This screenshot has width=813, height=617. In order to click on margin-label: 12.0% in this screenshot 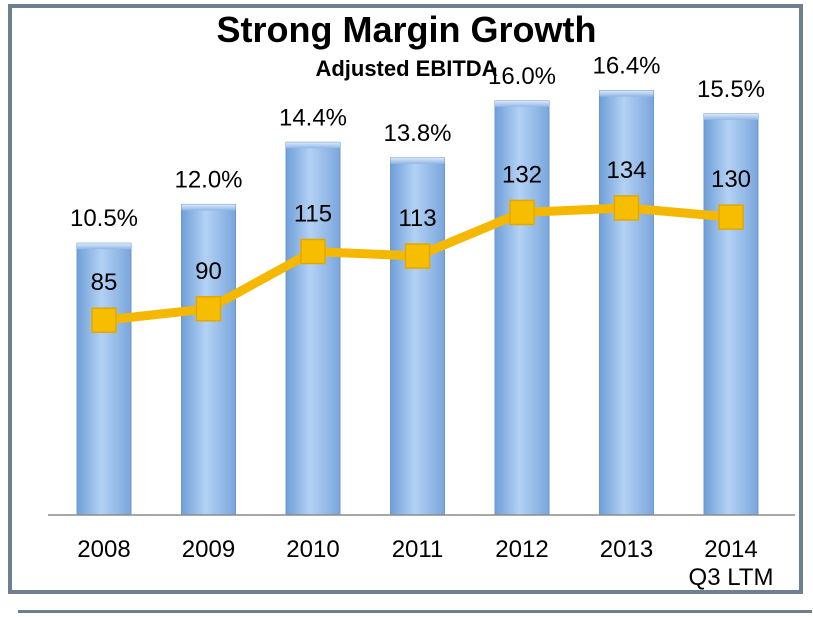, I will do `click(208, 179)`.